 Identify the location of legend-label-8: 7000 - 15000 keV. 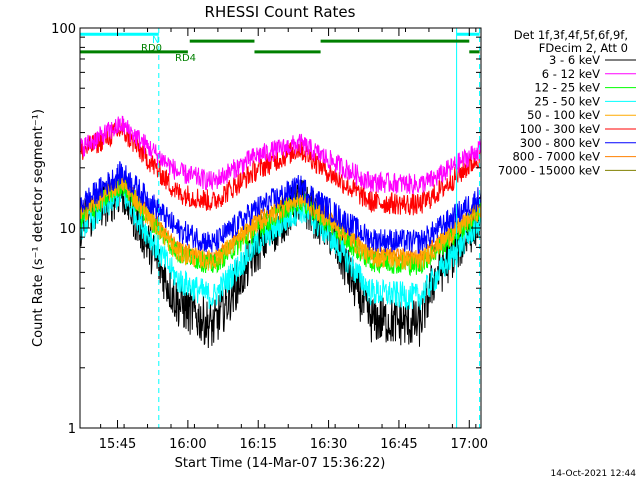
(549, 170).